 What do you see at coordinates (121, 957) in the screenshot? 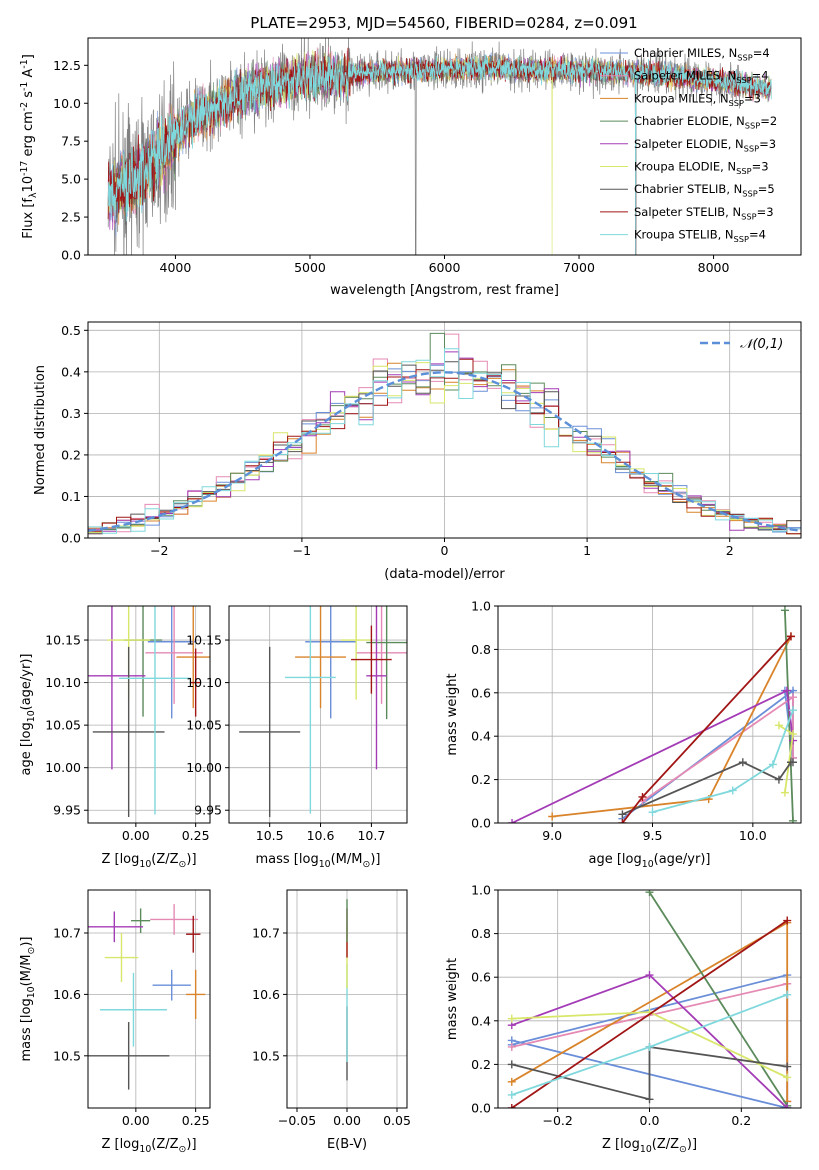
I see `errorbar-point-kroupa-elodie` at bounding box center [121, 957].